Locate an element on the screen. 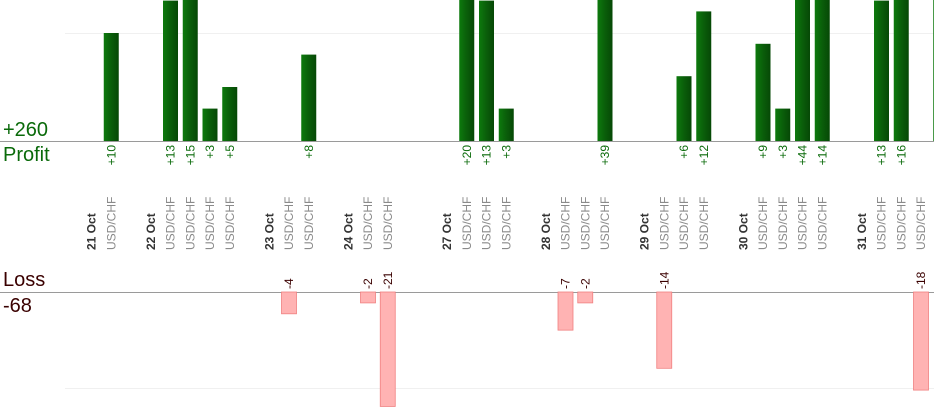 This screenshot has height=420, width=934. date-label: 23 Oct is located at coordinates (269, 231).